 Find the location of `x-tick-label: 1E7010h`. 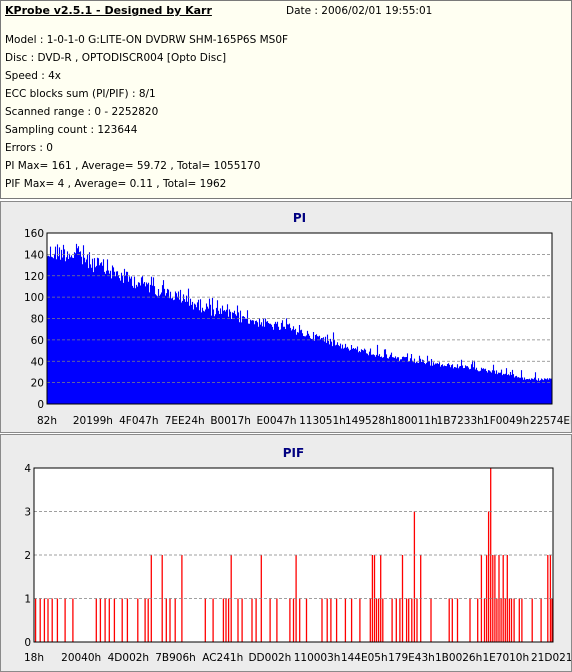

x-tick-label: 1E7010h is located at coordinates (505, 658).